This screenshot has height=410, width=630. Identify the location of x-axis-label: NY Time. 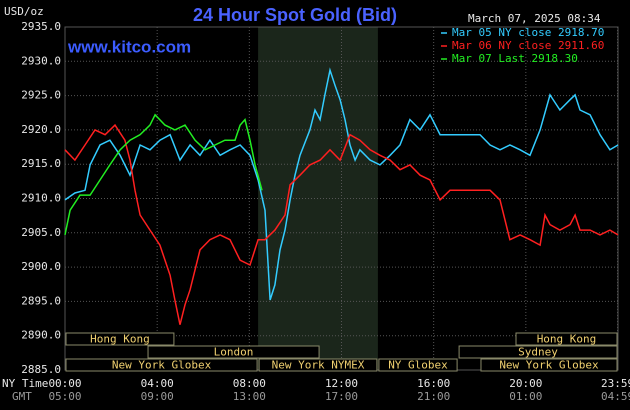
(25, 383).